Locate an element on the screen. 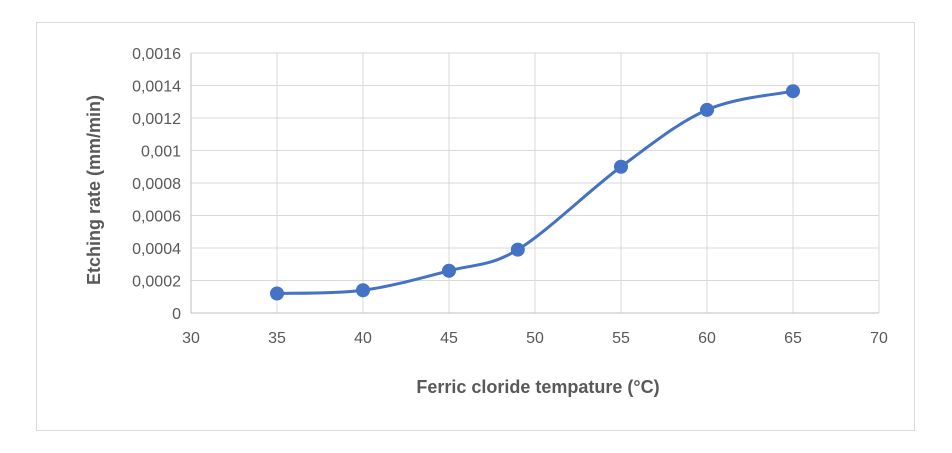  x-tick-label: 60 is located at coordinates (707, 338).